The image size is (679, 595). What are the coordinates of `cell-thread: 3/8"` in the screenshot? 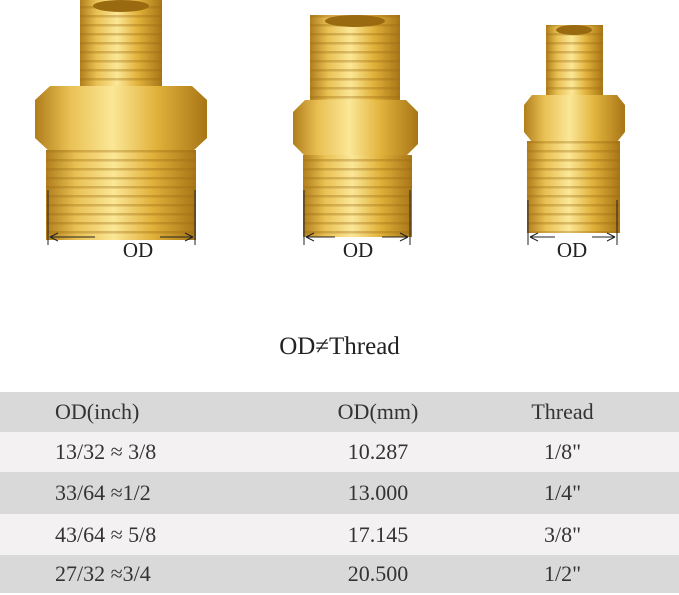 It's located at (562, 534).